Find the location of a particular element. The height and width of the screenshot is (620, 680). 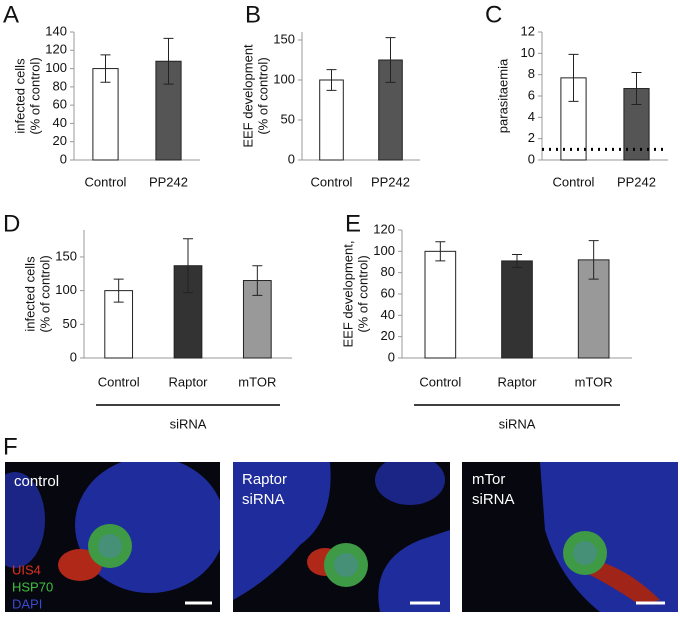

y-axis-label: EEF development, is located at coordinates (347, 294).